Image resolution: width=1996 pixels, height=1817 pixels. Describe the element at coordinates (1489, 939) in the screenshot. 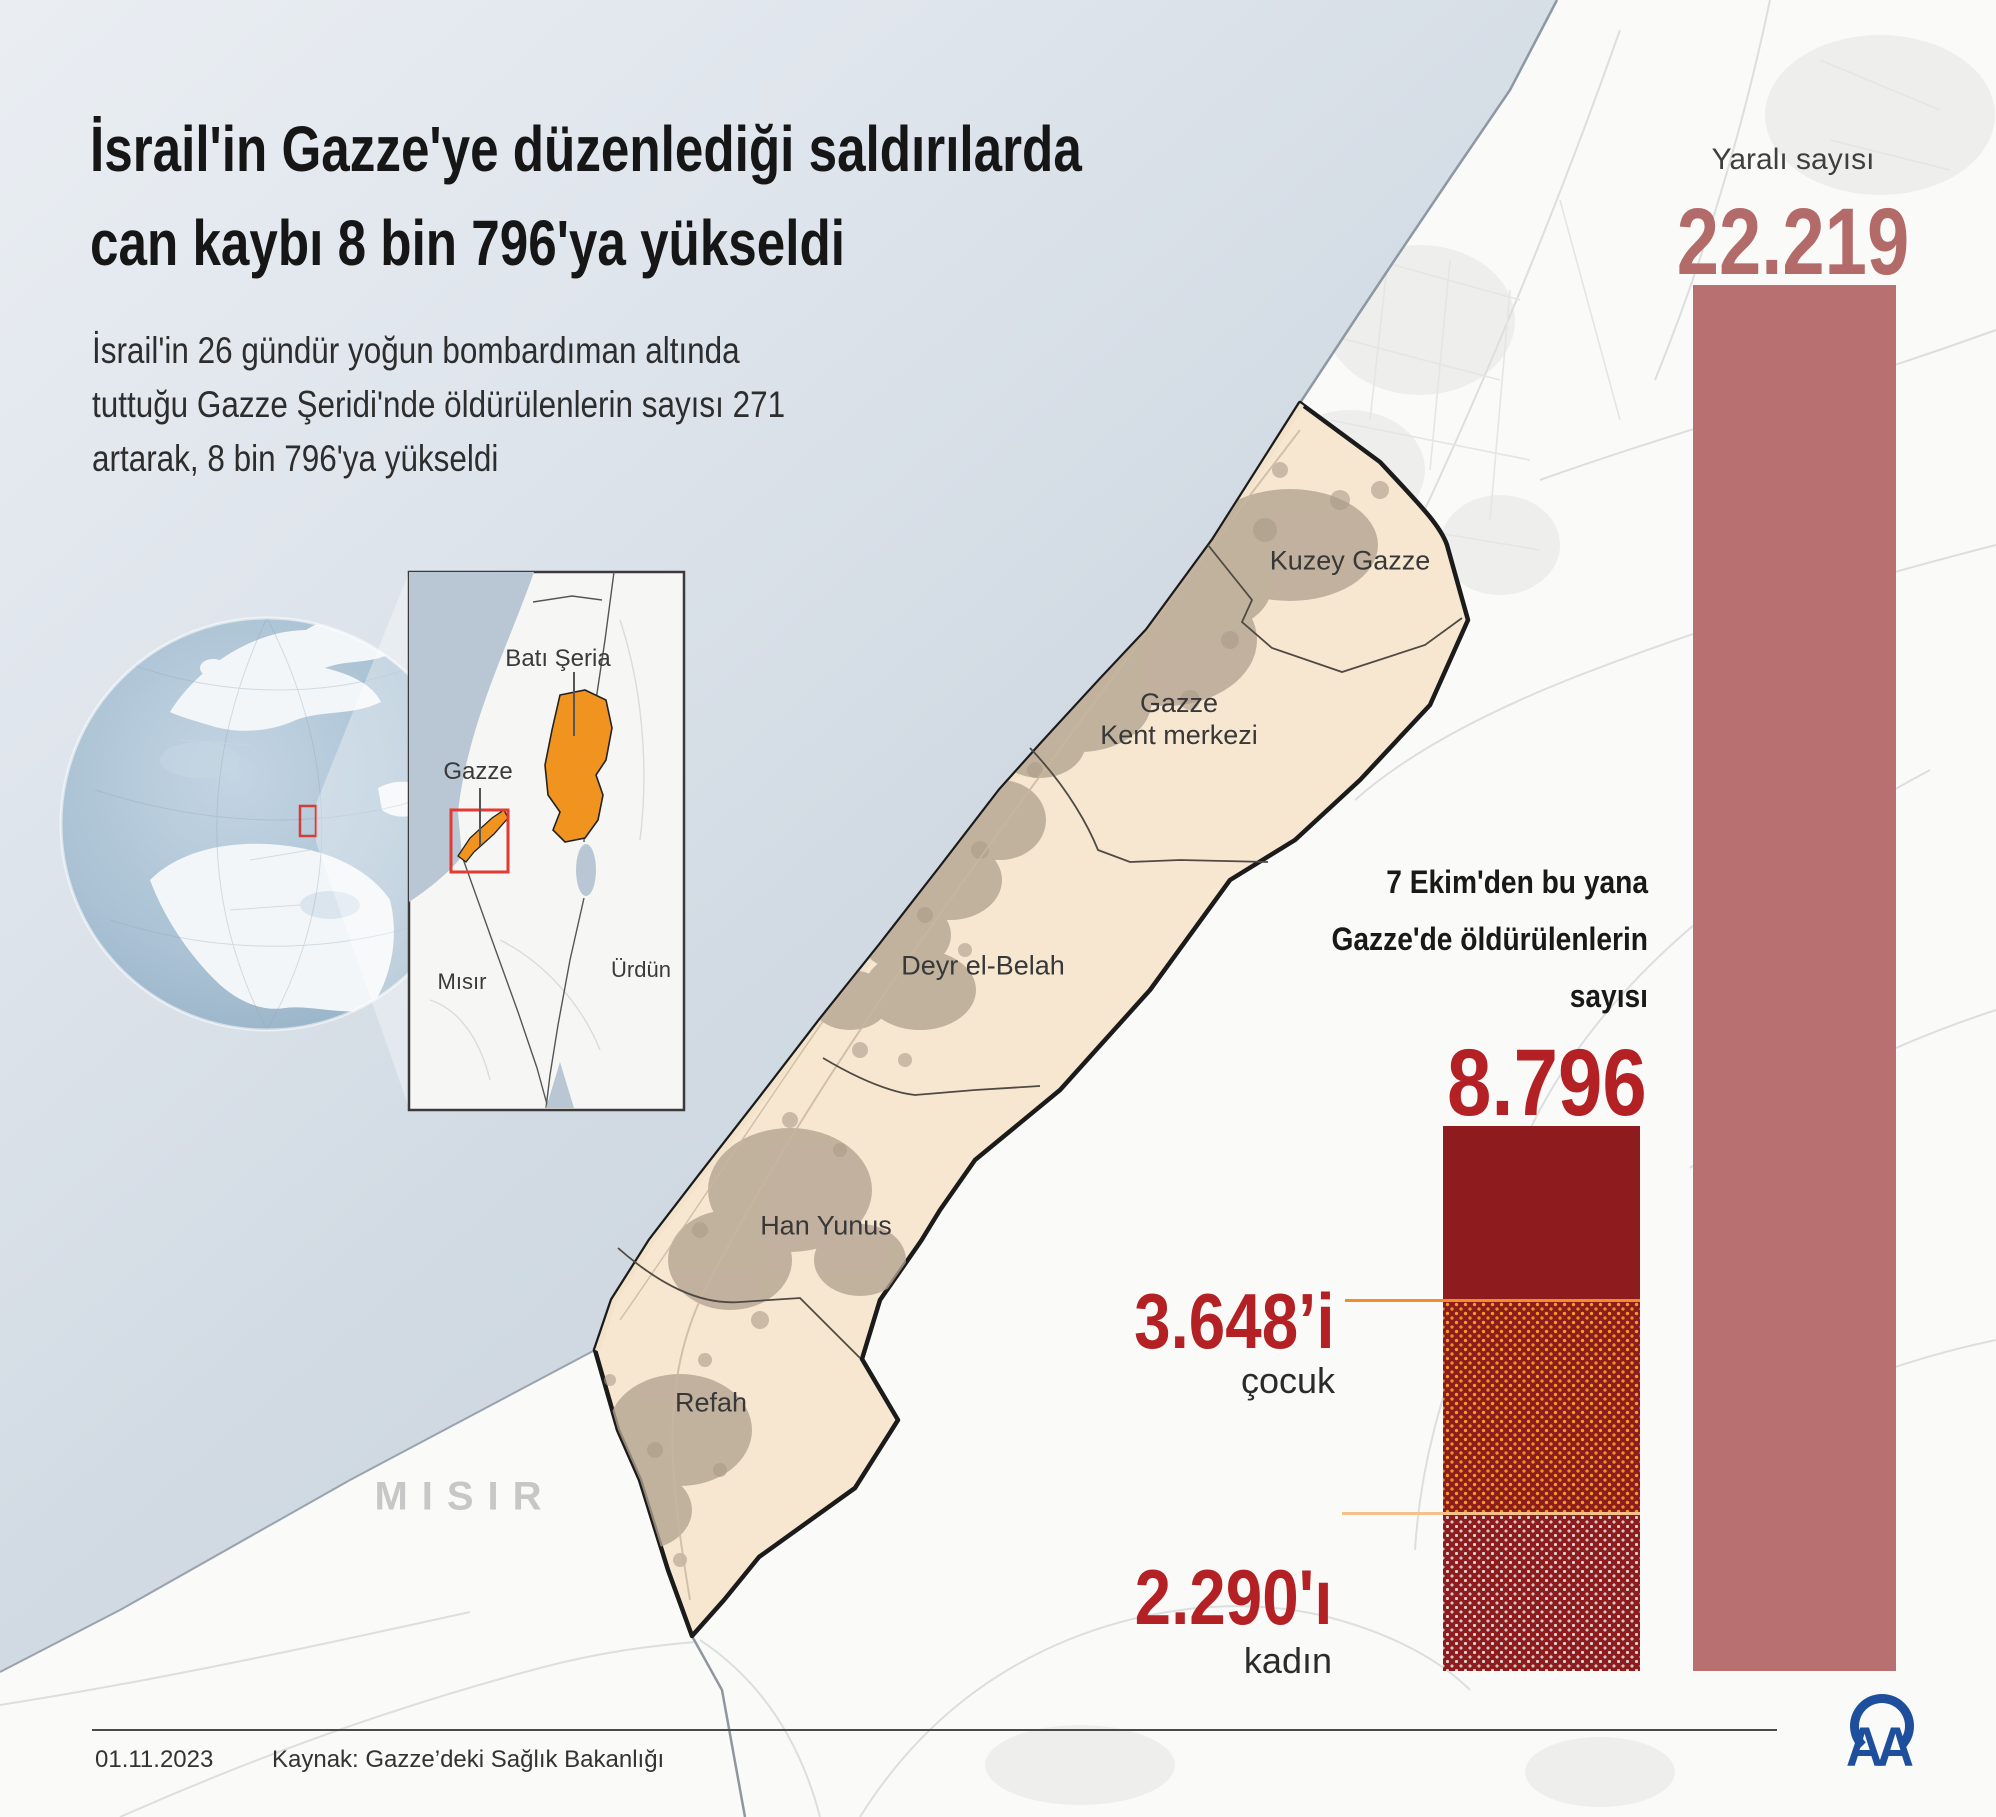

I see `killed-label-line2: Gazze'de öldürülenlerin` at that location.